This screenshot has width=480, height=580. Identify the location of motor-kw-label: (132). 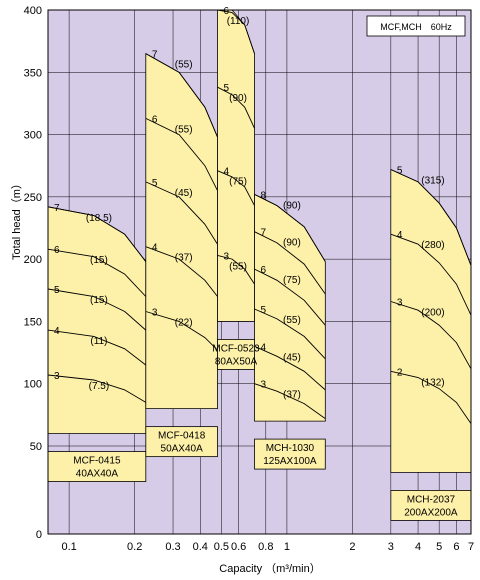
(432, 382).